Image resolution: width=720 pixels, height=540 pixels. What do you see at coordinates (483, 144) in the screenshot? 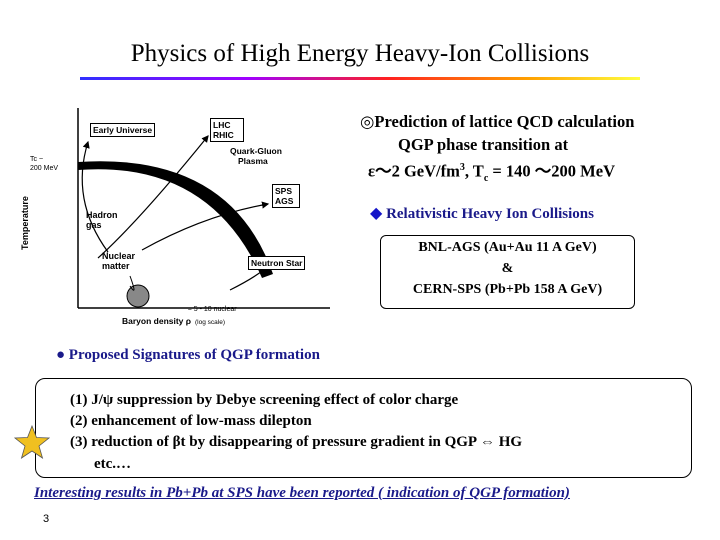
I see `prediction-line2: QGP phase transition at` at bounding box center [483, 144].